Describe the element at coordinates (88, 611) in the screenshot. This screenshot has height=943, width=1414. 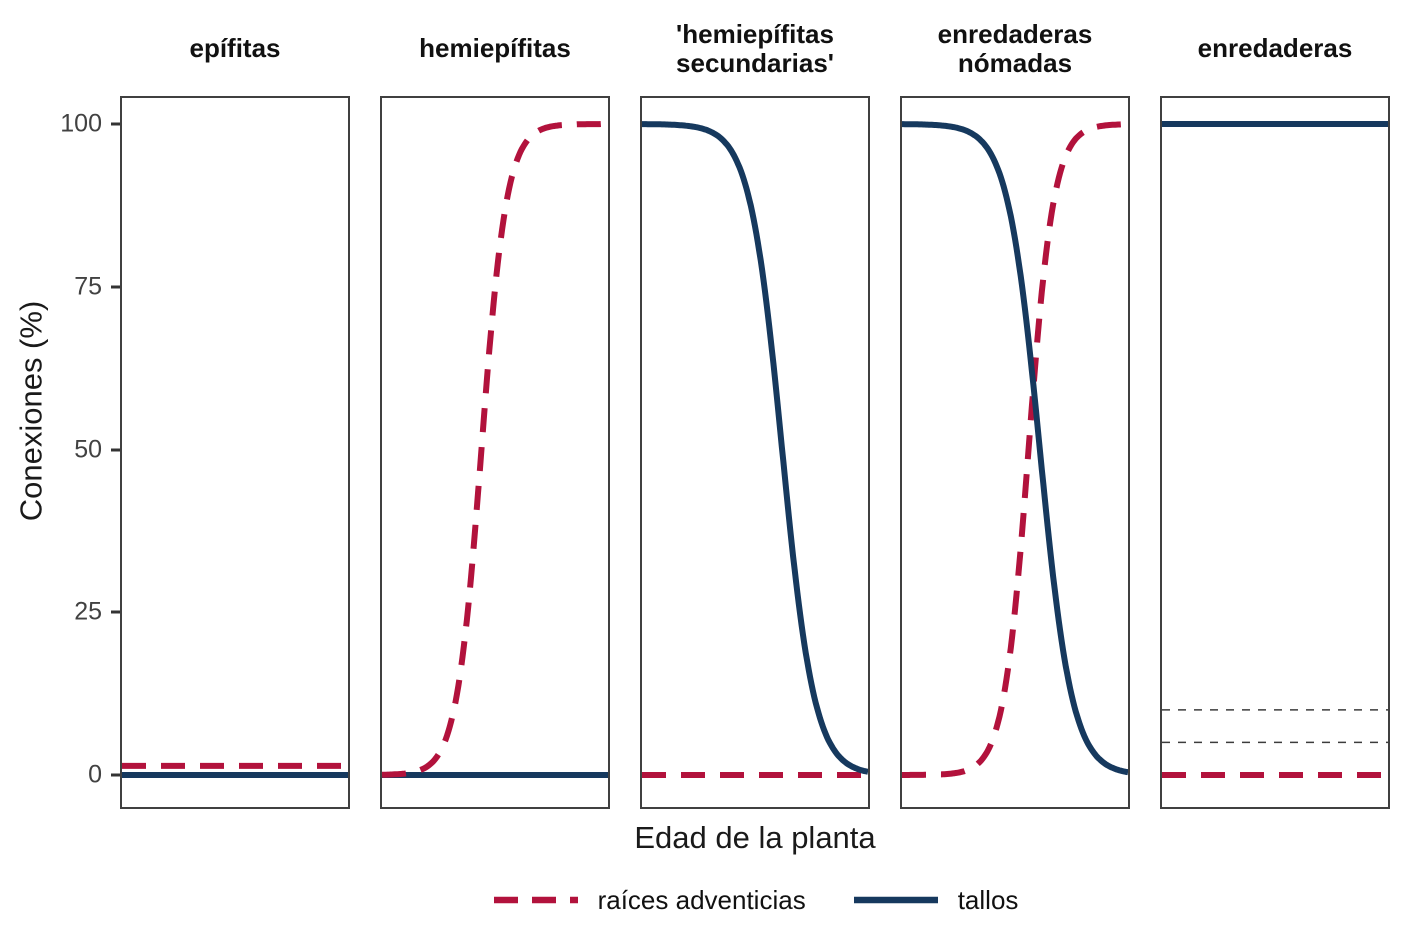
I see `y-tick-label: 25` at that location.